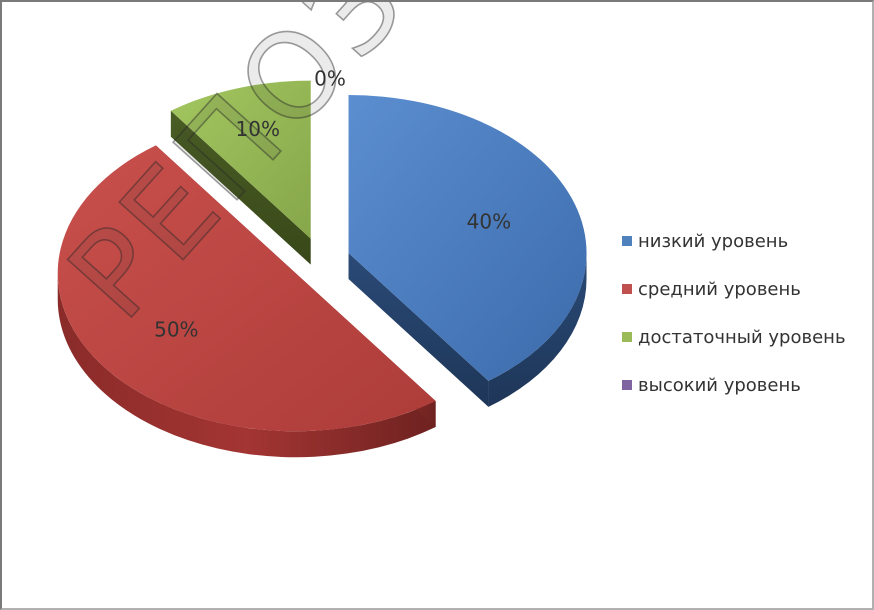  What do you see at coordinates (742, 337) in the screenshot?
I see `legend-label-2: достаточный уровень` at bounding box center [742, 337].